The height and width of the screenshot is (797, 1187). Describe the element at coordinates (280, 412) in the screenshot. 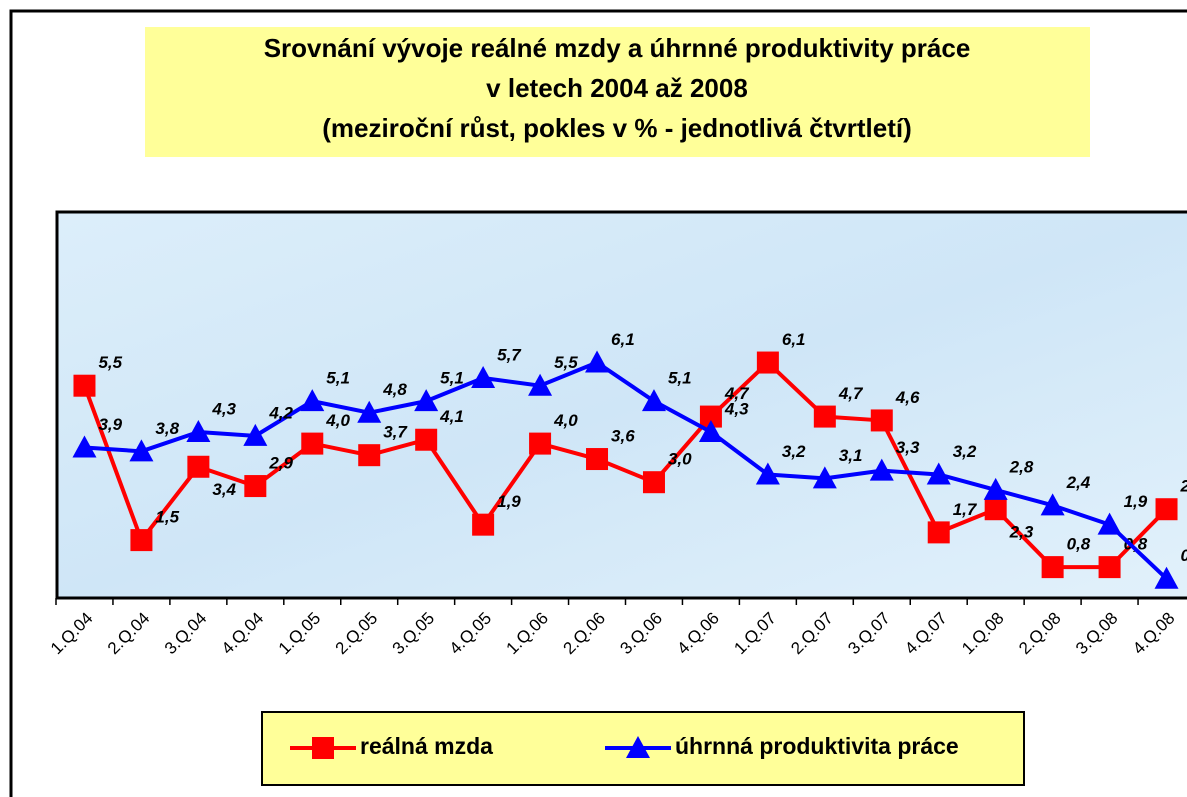

I see `data-label: 4,2` at that location.